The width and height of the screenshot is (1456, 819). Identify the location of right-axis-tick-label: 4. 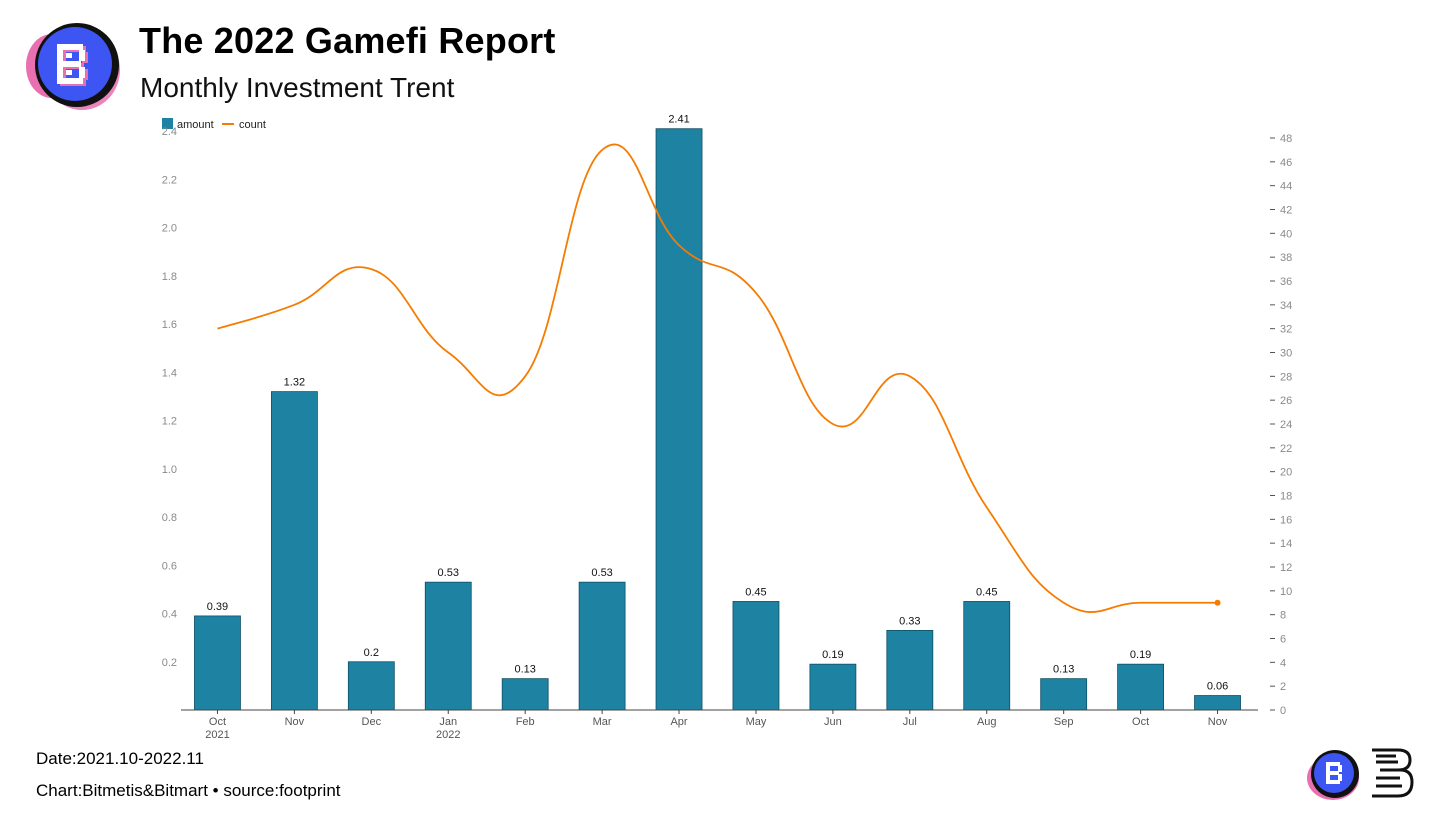
(1283, 663).